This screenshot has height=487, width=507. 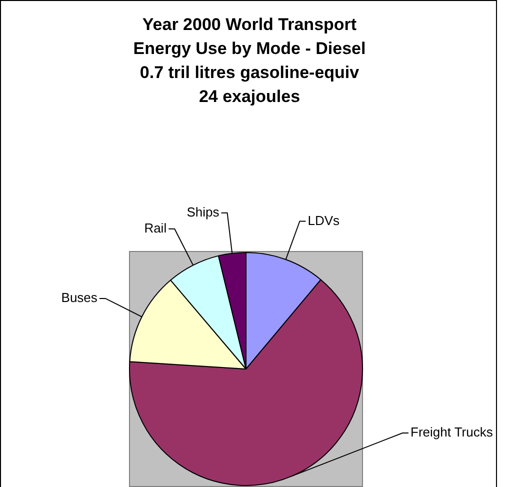 What do you see at coordinates (452, 432) in the screenshot?
I see `slice-label: Freight Trucks` at bounding box center [452, 432].